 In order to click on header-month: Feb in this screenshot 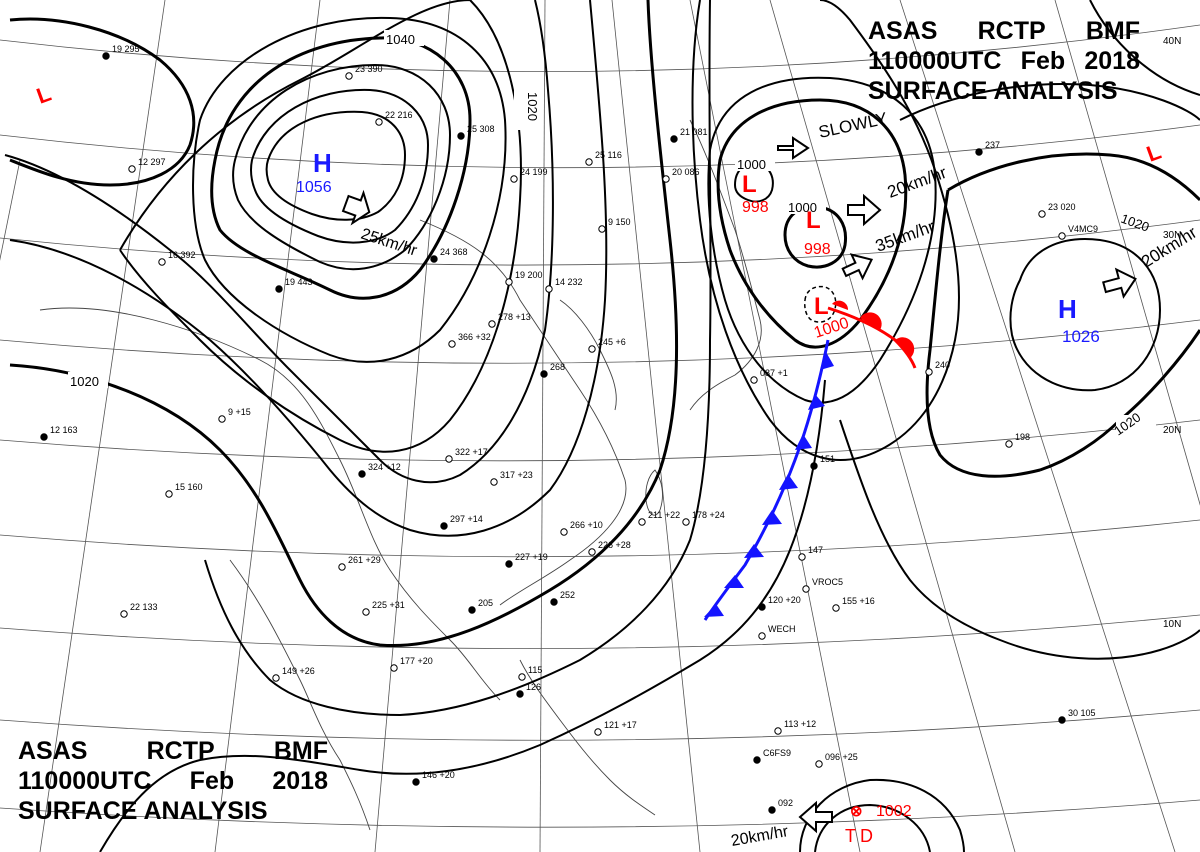, I will do `click(212, 781)`.